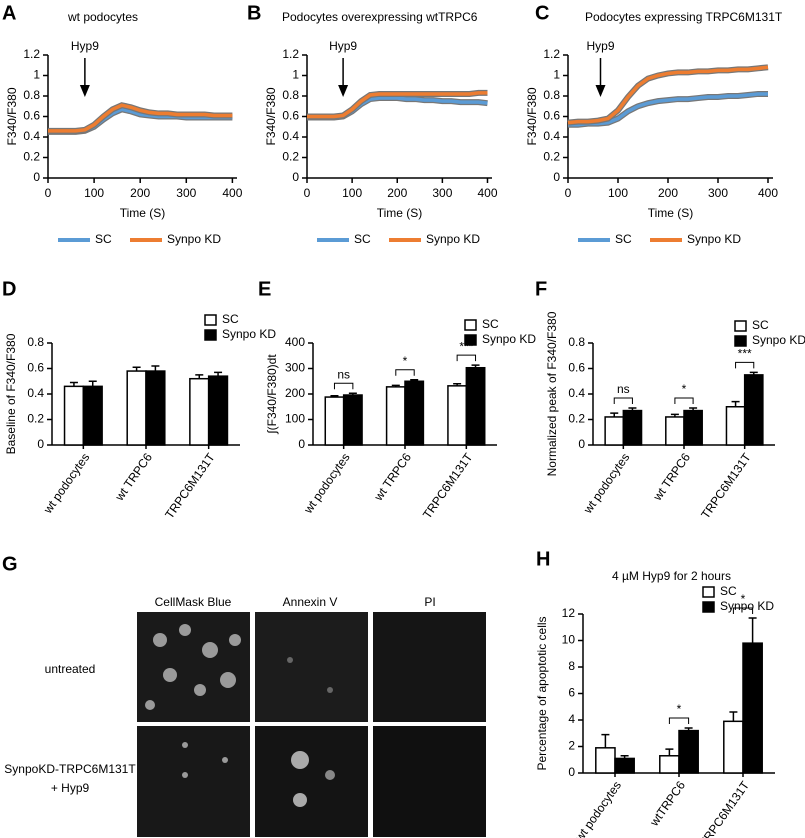 The height and width of the screenshot is (838, 805). Describe the element at coordinates (571, 693) in the screenshot. I see `y-tick-label: 6` at that location.